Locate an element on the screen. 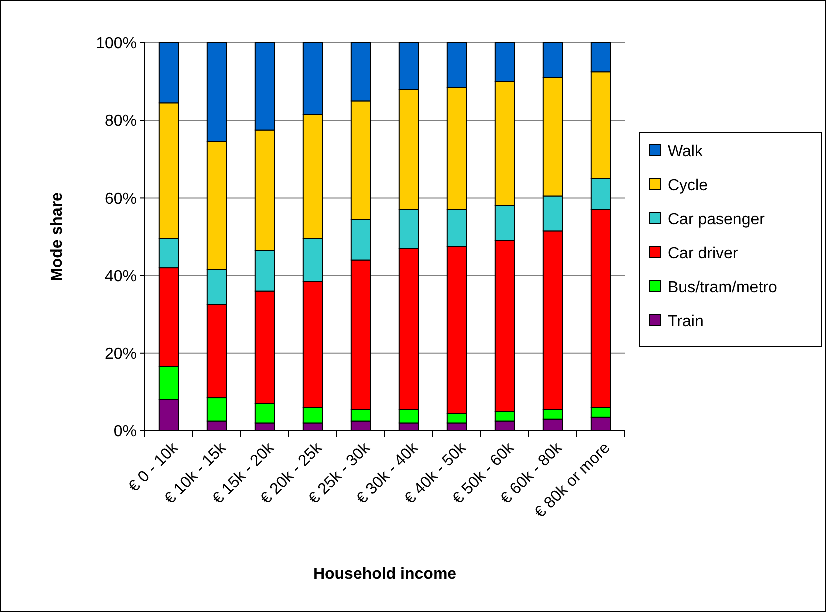 Image resolution: width=828 pixels, height=614 pixels. x-axis-title: Household income is located at coordinates (385, 574).